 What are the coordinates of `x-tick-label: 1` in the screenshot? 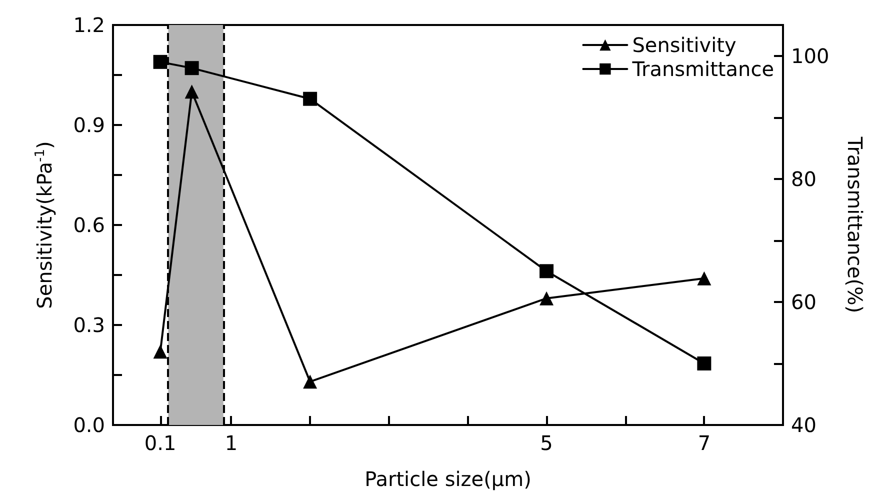 It's located at (231, 443).